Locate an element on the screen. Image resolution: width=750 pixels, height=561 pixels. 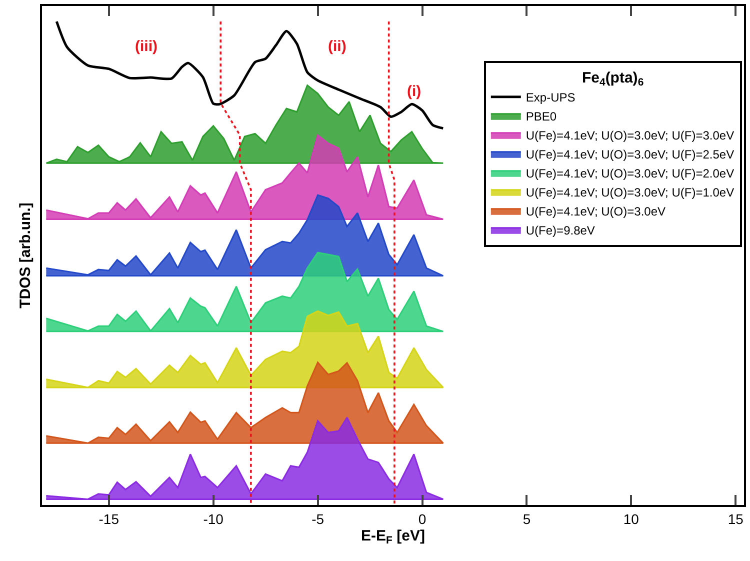
y-axis-title: TDOS [arb.un.] is located at coordinates (25, 255).